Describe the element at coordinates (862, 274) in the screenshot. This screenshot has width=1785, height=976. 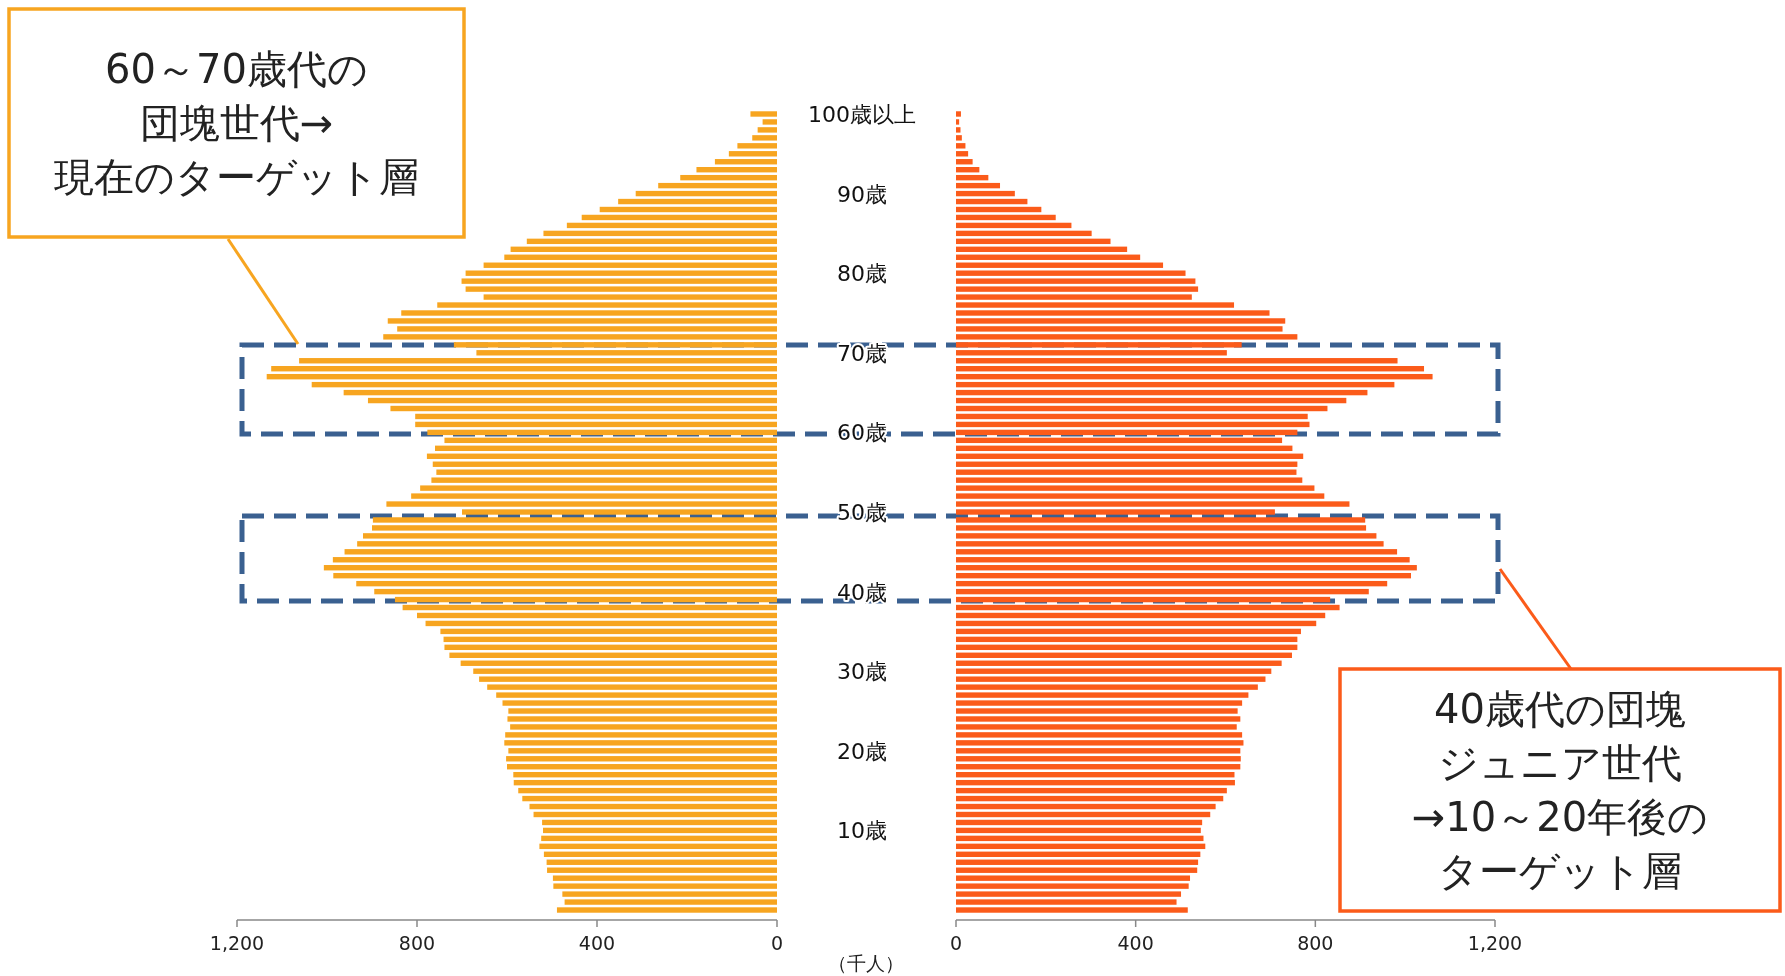
I see `y-tick-label: 80歳` at that location.